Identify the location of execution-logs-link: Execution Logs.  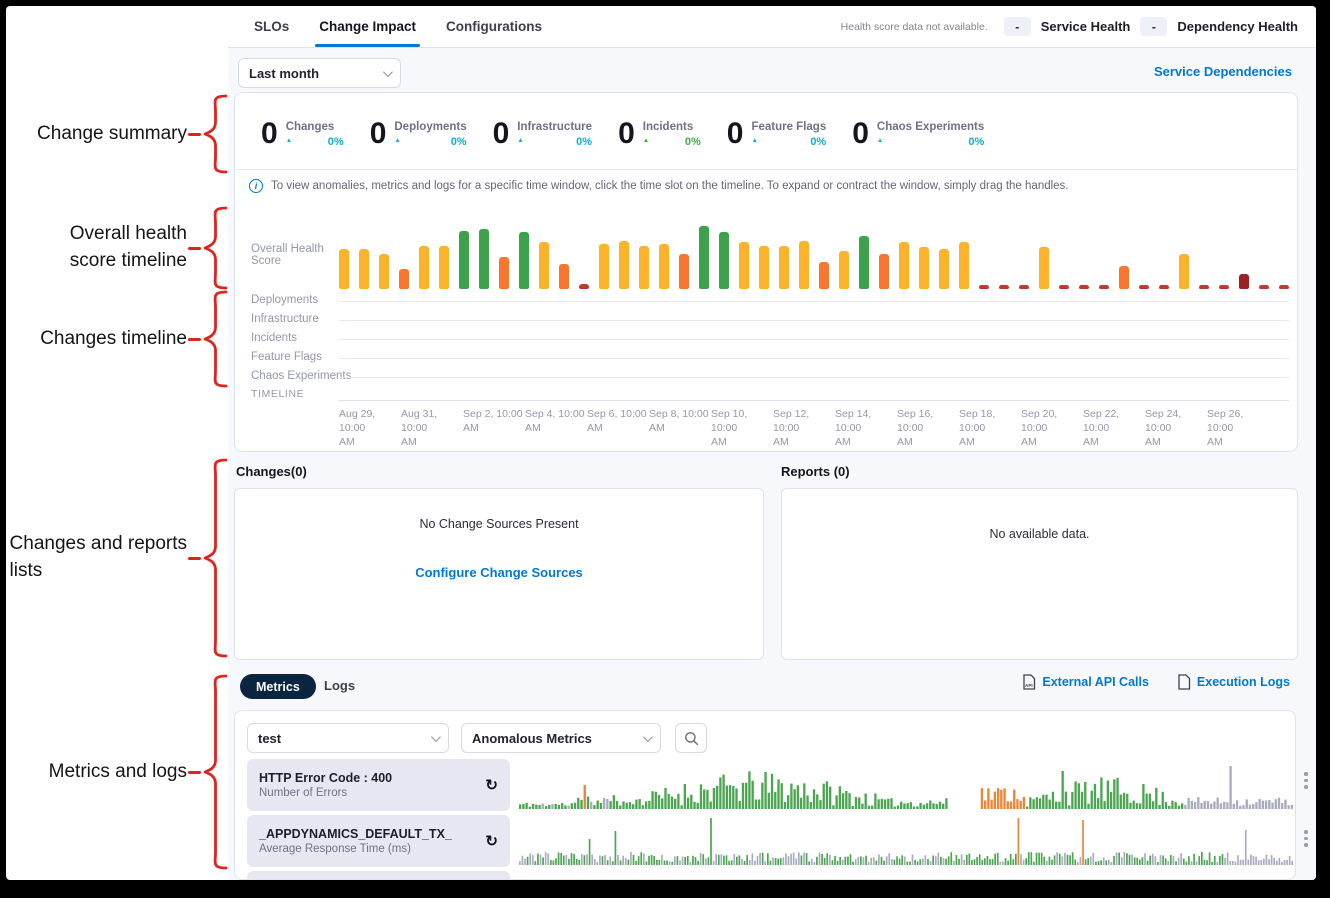
(1233, 682).